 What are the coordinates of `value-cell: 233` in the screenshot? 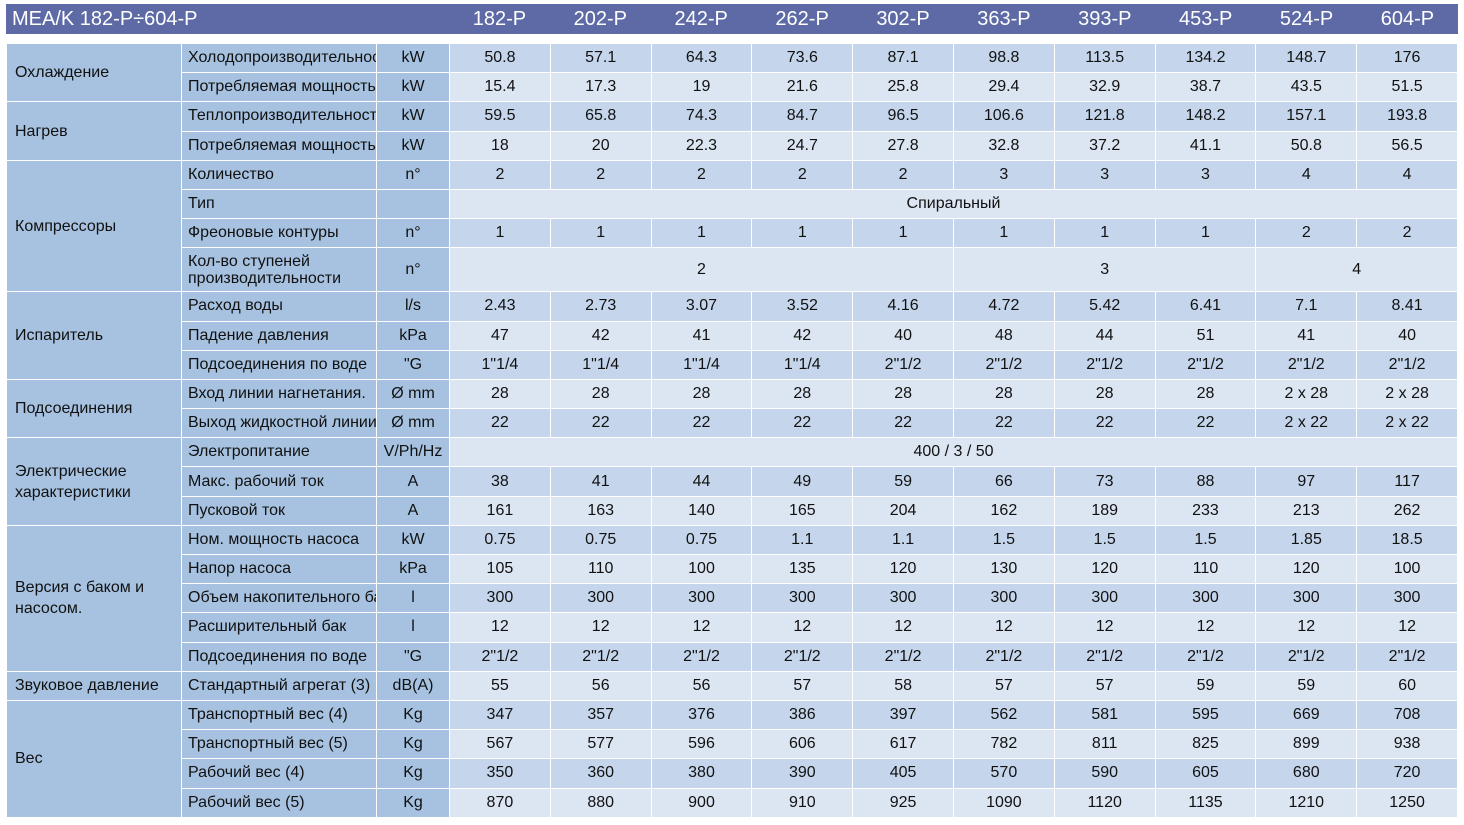 It's located at (1205, 510).